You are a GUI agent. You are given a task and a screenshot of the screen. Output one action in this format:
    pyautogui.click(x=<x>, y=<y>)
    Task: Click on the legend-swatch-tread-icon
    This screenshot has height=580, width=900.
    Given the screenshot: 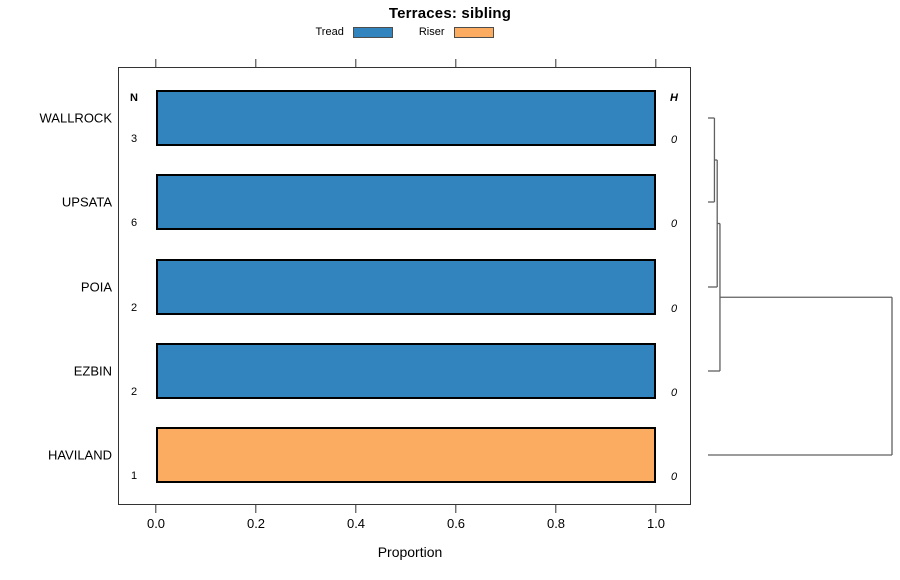 What is the action you would take?
    pyautogui.click(x=372, y=32)
    